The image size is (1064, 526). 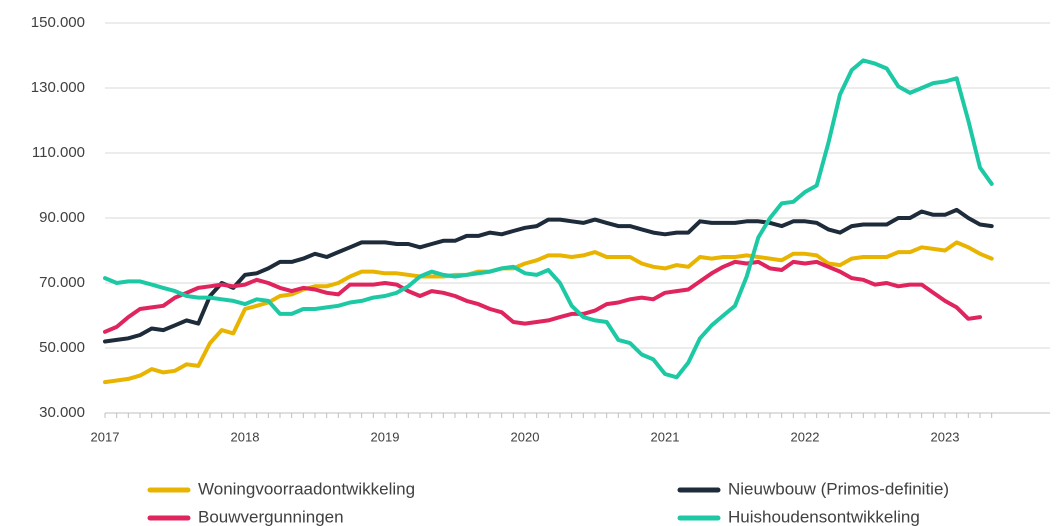 What do you see at coordinates (945, 436) in the screenshot?
I see `x-tick-label: 2023` at bounding box center [945, 436].